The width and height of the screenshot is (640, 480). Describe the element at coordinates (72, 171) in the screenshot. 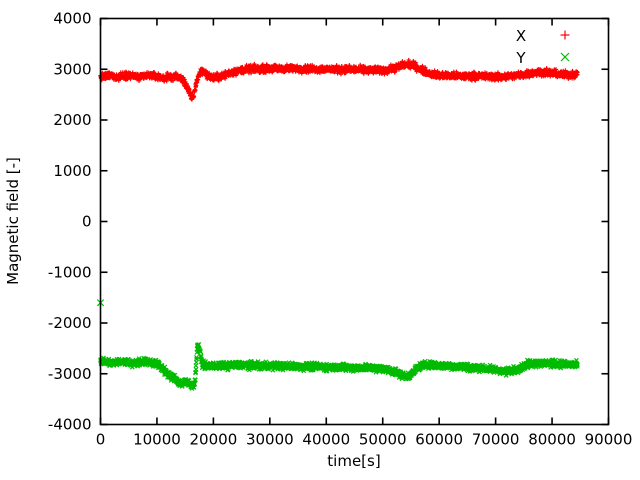

I see `y-tick-label: 1000` at that location.